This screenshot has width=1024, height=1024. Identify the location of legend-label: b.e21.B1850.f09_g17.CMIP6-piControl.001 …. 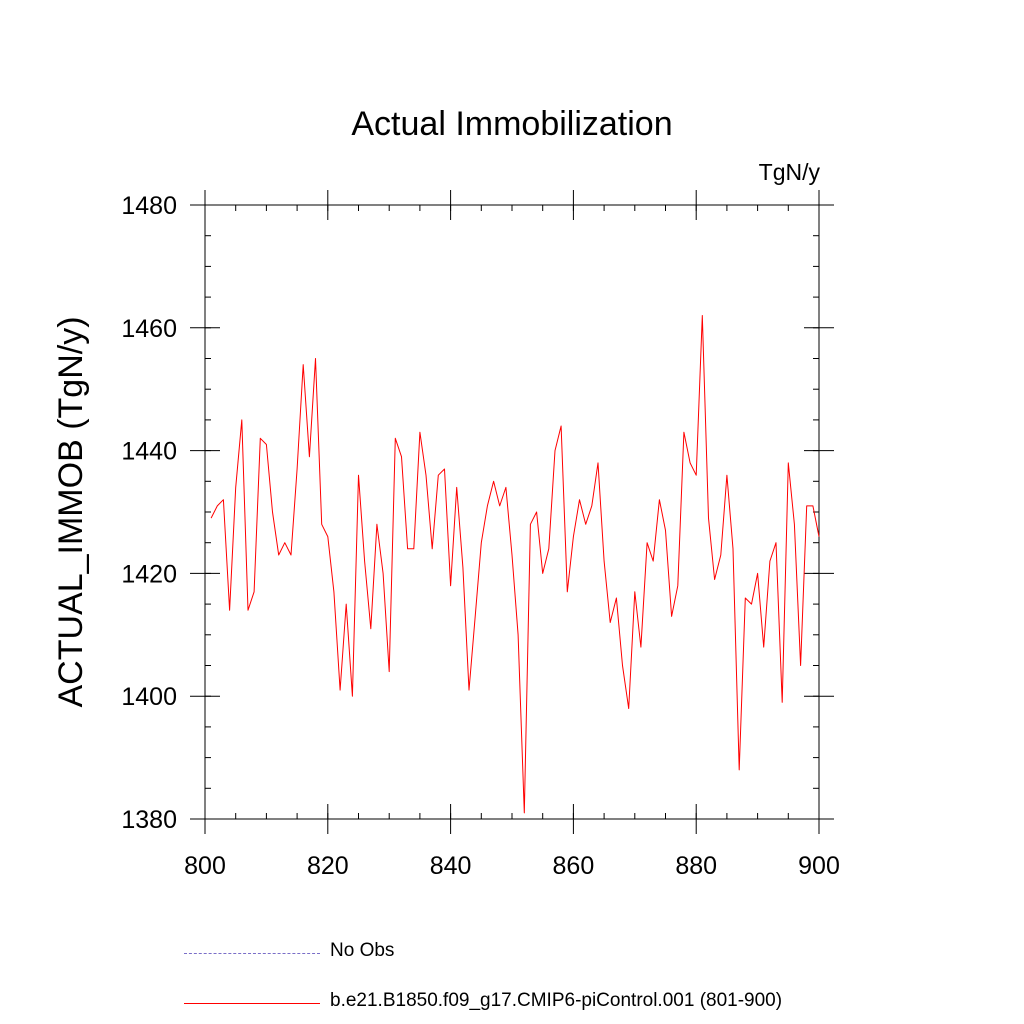
(556, 1000).